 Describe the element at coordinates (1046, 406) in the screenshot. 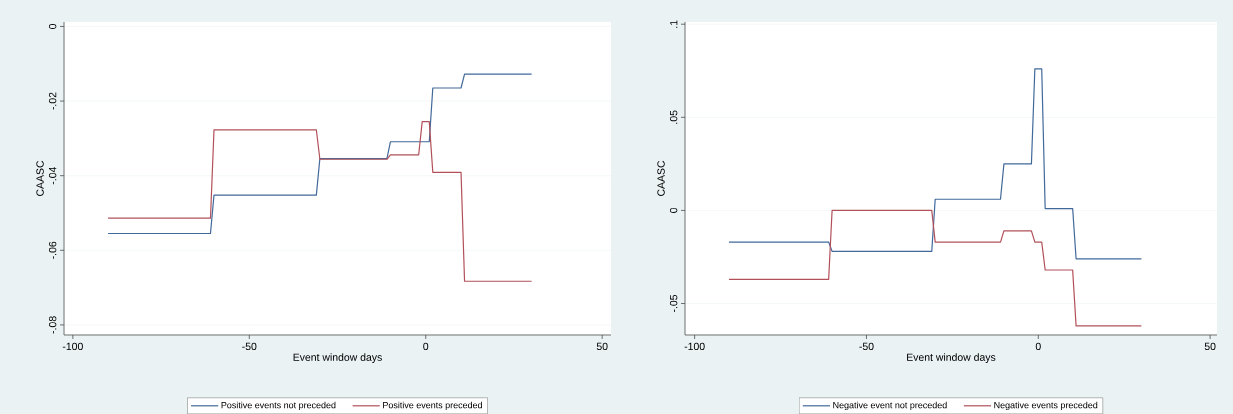

I see `legend-label: Negative events preceded` at that location.